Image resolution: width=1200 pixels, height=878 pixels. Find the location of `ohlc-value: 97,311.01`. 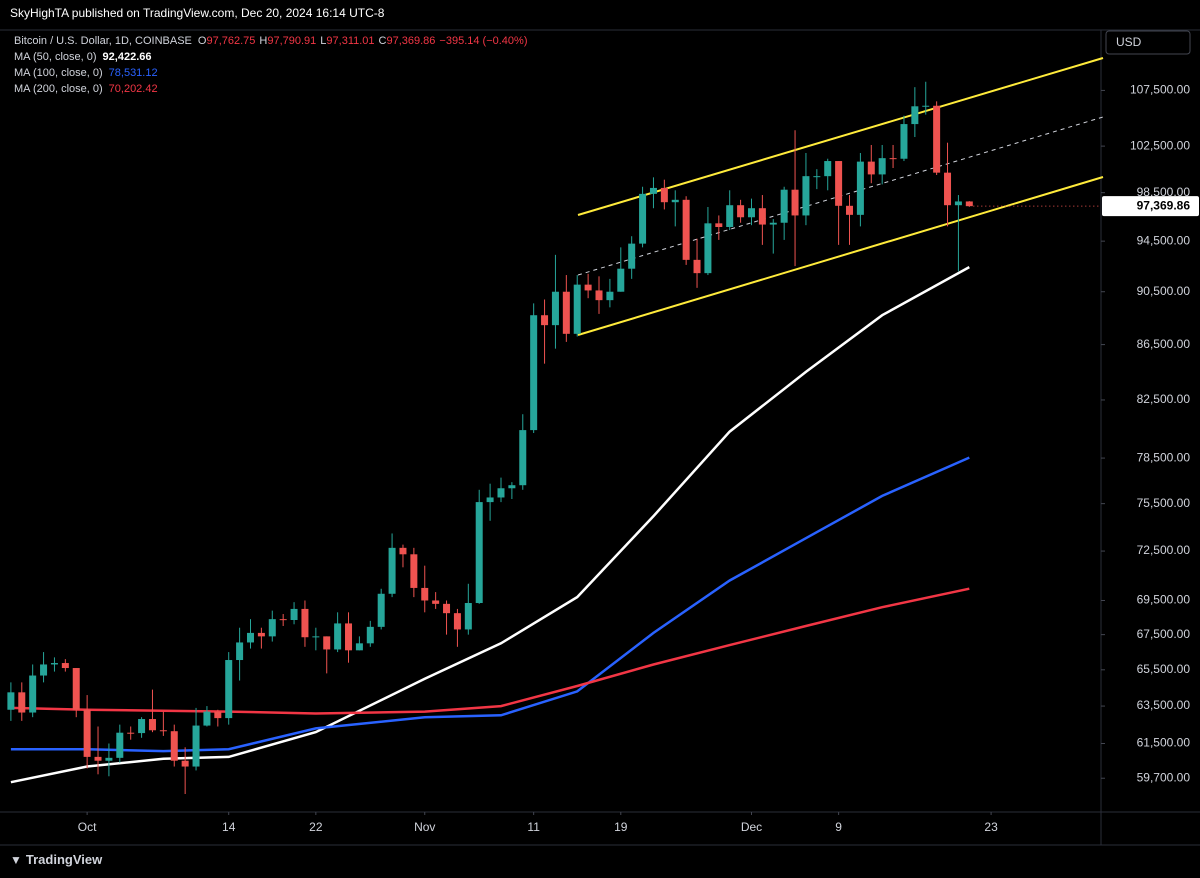

ohlc-value: 97,311.01 is located at coordinates (350, 41).